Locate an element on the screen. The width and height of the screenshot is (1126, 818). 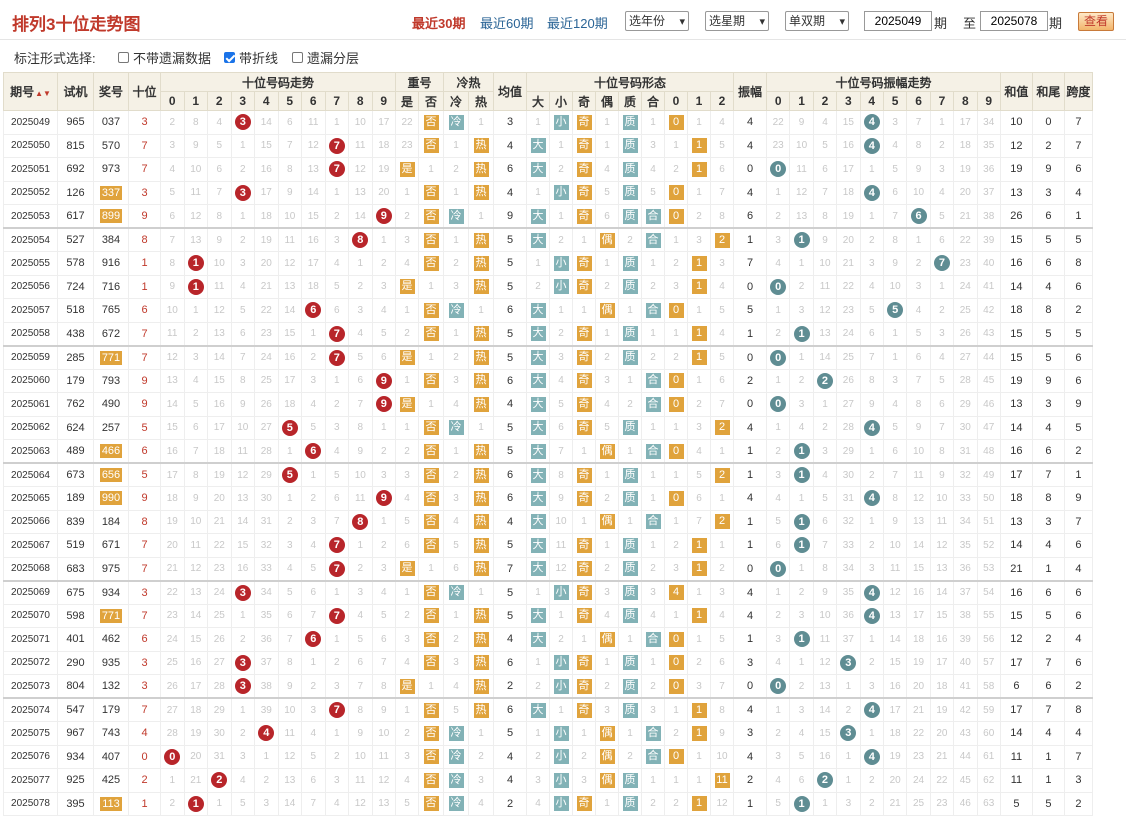
trial-cell: 965 is located at coordinates (75, 122).